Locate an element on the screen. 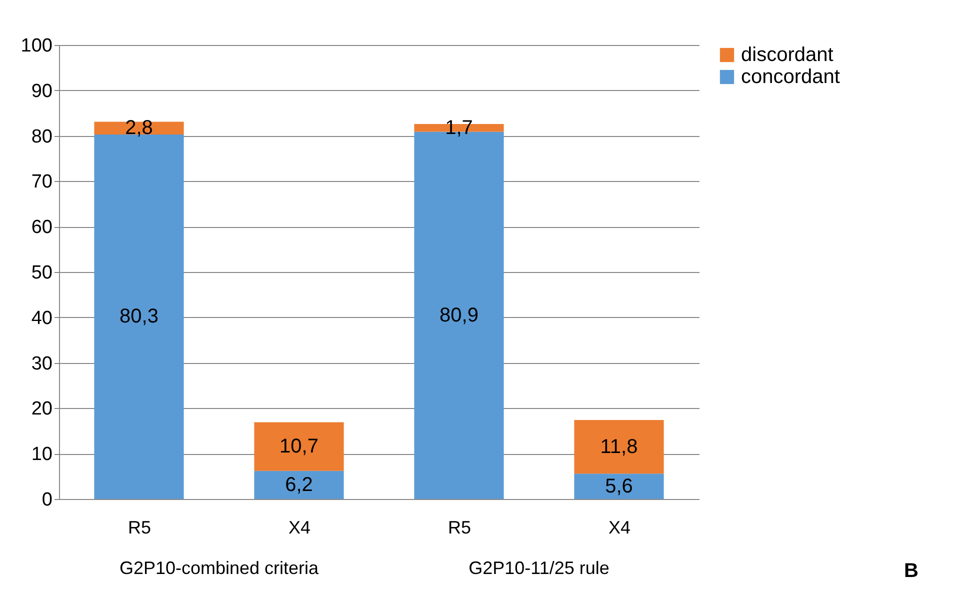  data-label: 10,7 is located at coordinates (299, 447).